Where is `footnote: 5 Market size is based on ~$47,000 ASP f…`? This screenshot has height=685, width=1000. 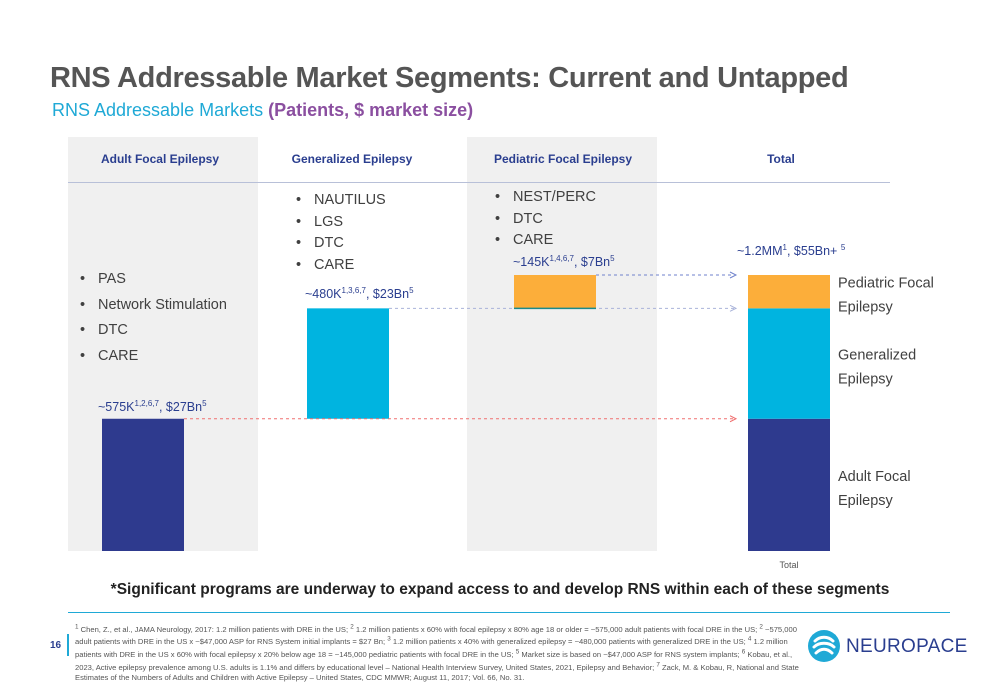 footnote: 5 Market size is based on ~$47,000 ASP f… is located at coordinates (628, 654).